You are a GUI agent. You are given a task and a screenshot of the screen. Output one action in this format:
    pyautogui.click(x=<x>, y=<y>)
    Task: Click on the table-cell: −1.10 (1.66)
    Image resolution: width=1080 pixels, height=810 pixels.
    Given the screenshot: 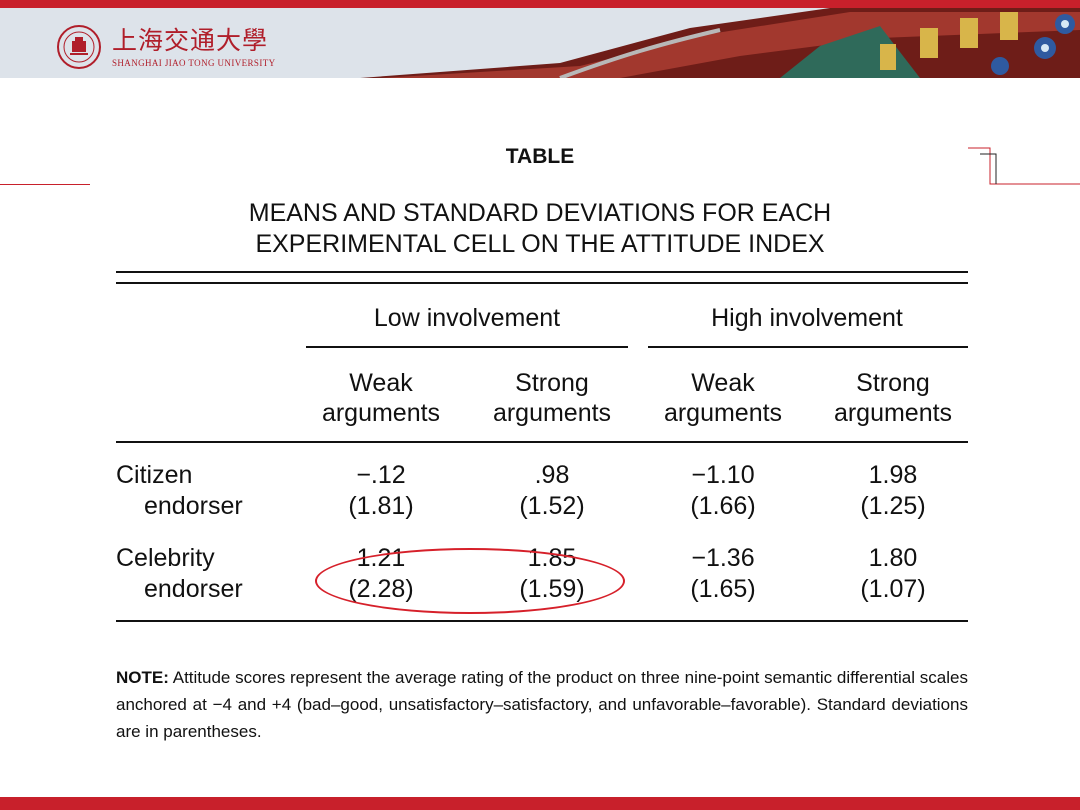 What is the action you would take?
    pyautogui.click(x=723, y=490)
    